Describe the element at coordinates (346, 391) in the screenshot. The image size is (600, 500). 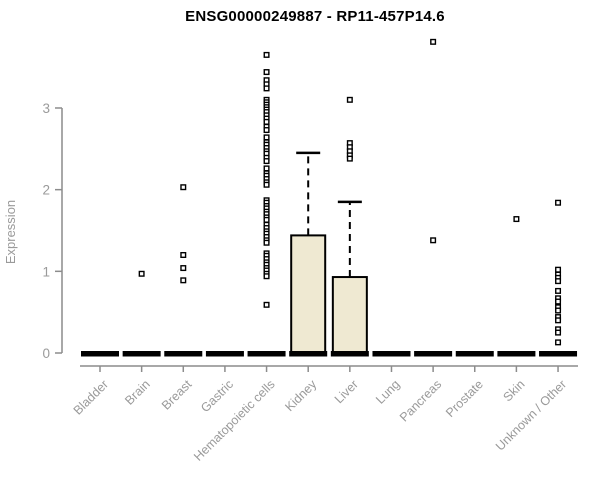
I see `x-tick-label-liver: Liver` at that location.